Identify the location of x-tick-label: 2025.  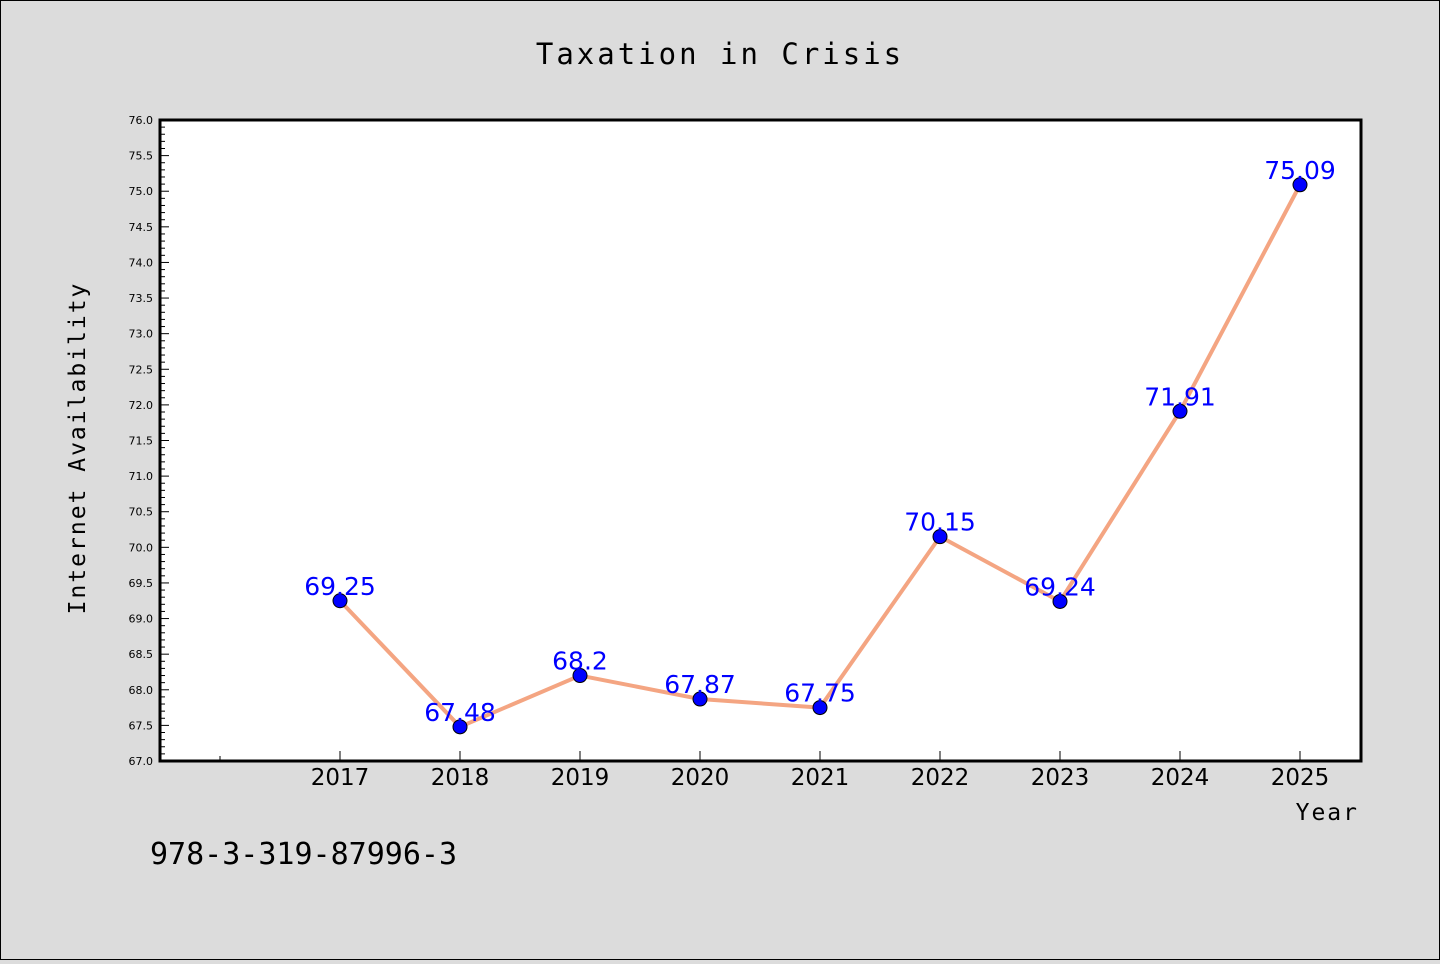
(1300, 778).